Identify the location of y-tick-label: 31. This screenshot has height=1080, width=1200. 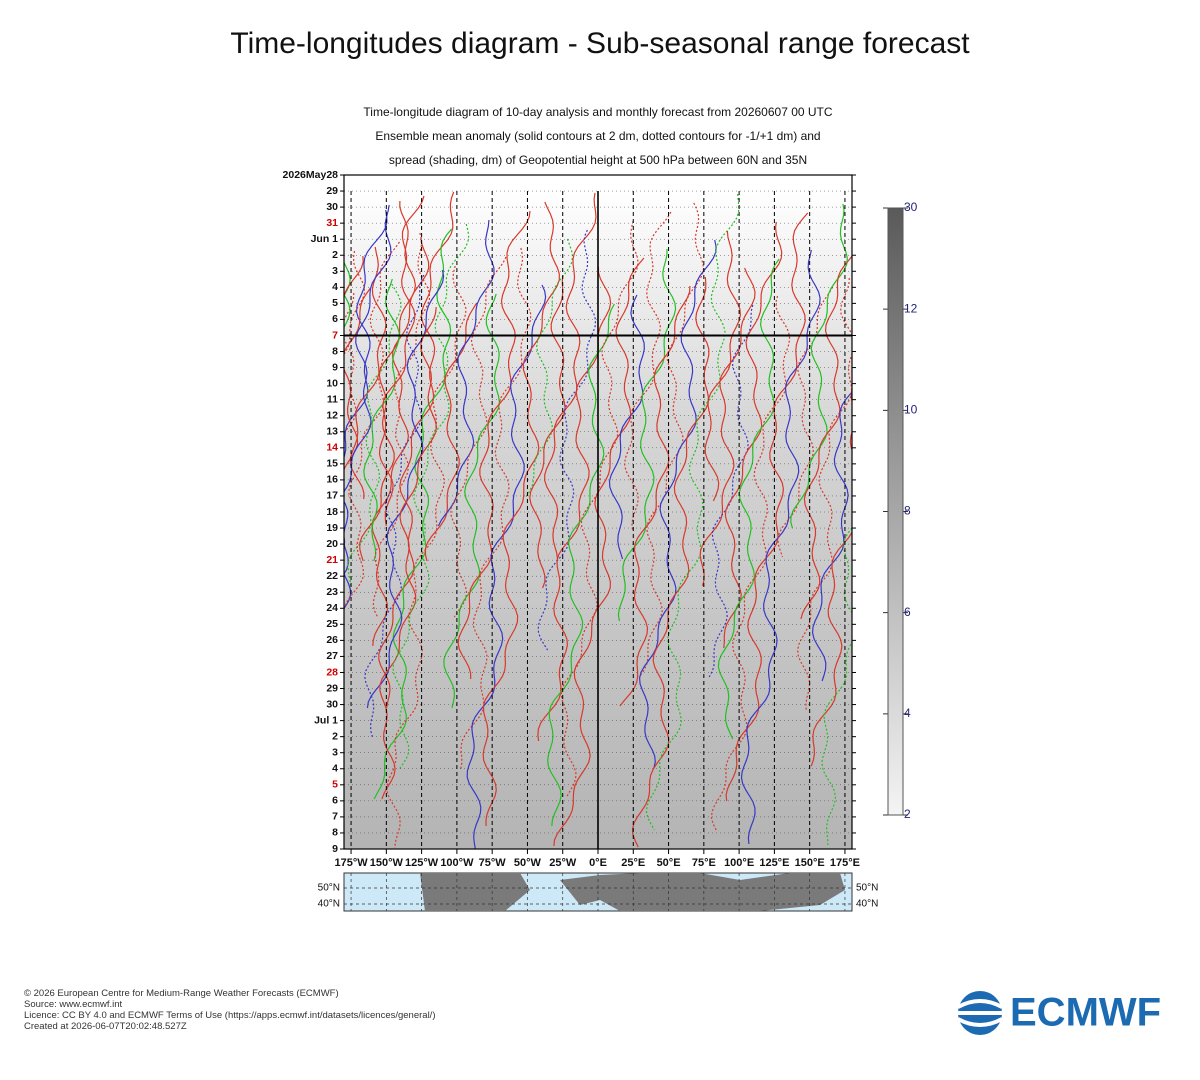
(332, 223).